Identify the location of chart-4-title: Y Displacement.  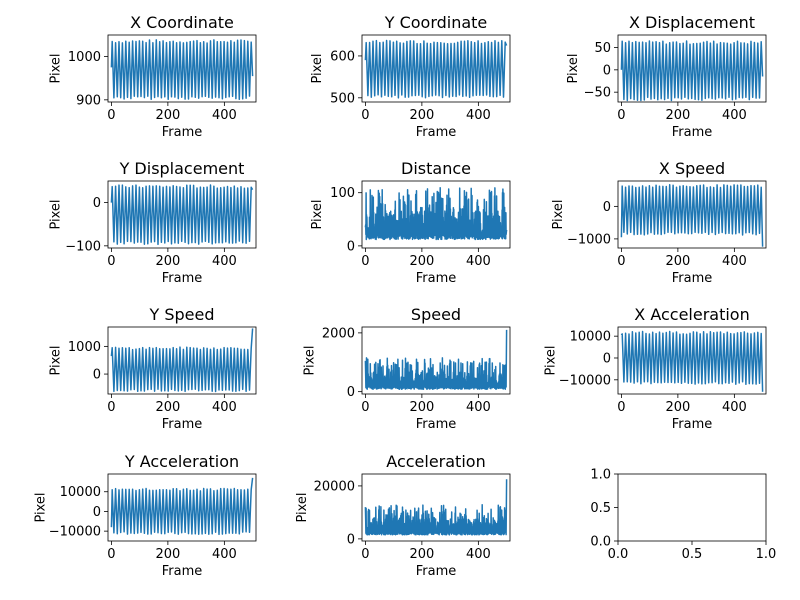
(182, 168).